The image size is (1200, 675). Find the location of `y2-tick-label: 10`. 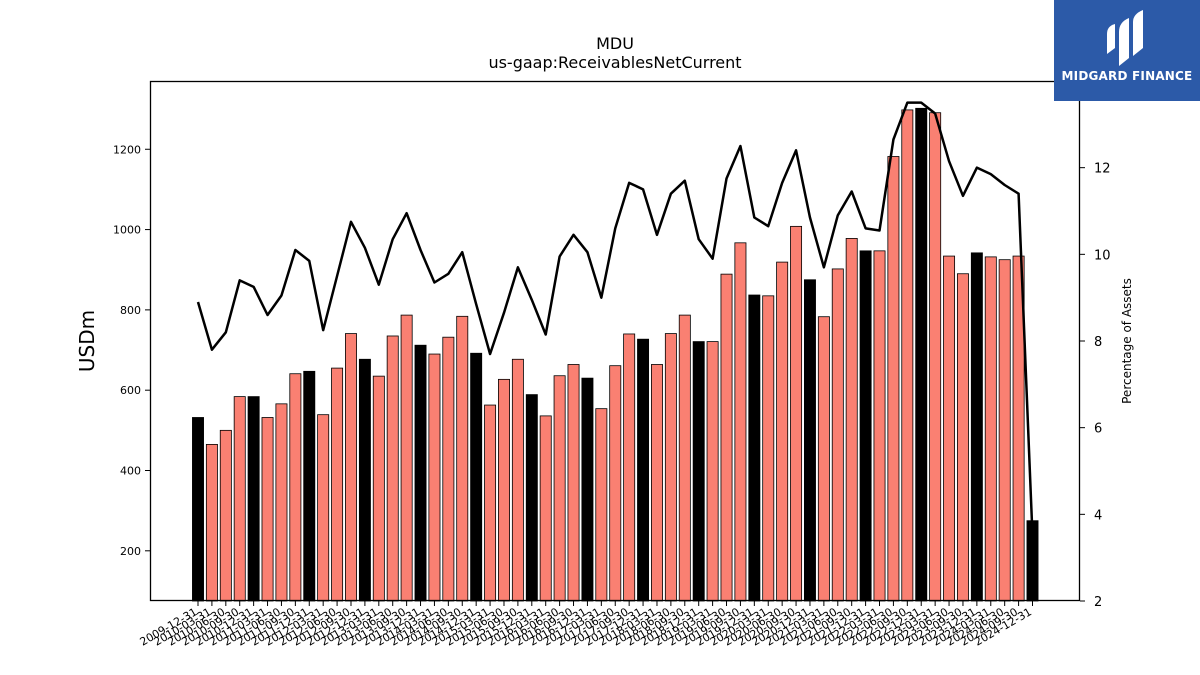

y2-tick-label: 10 is located at coordinates (1102, 255).